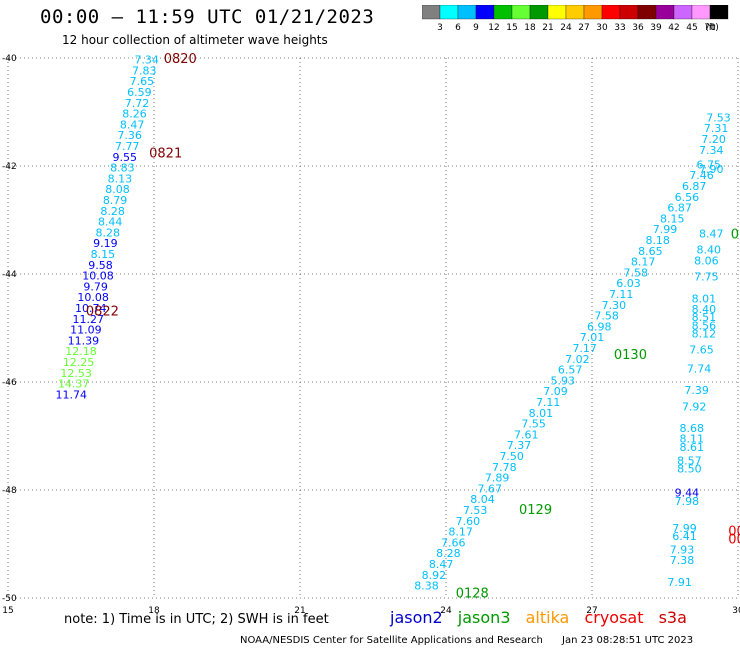 This screenshot has width=740, height=650. Describe the element at coordinates (76, 373) in the screenshot. I see `wave-height-label: 12.53` at that location.